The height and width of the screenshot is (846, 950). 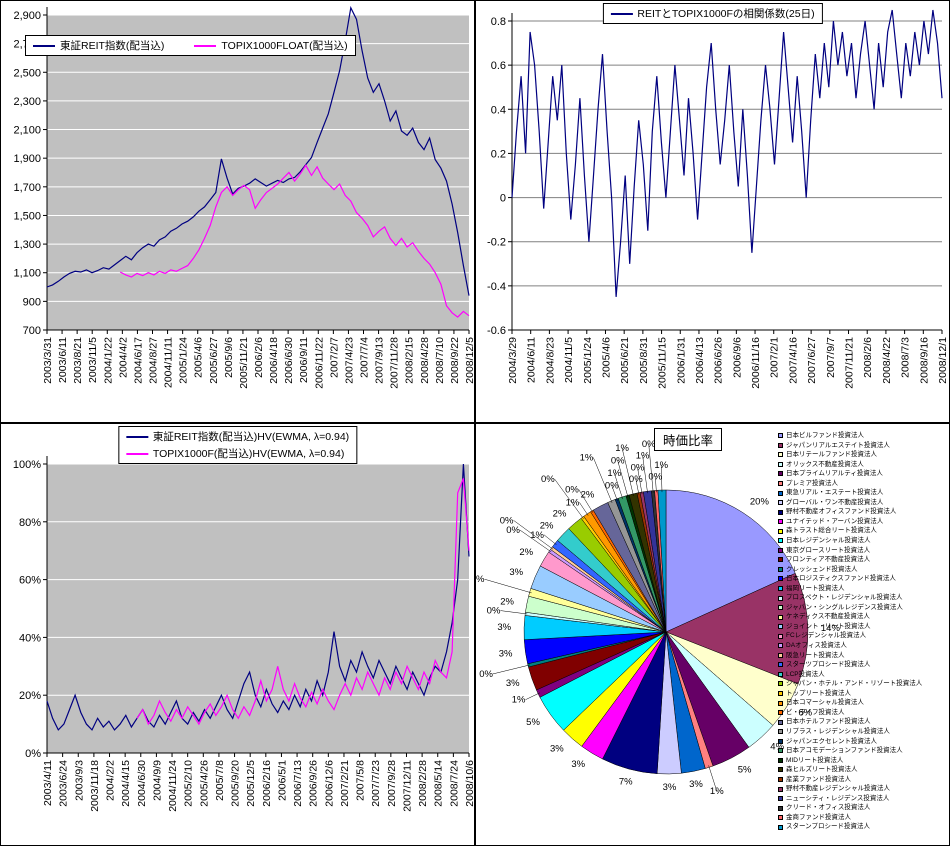 I want to click on x-tick-label: 2004/3/29, so click(x=513, y=360).